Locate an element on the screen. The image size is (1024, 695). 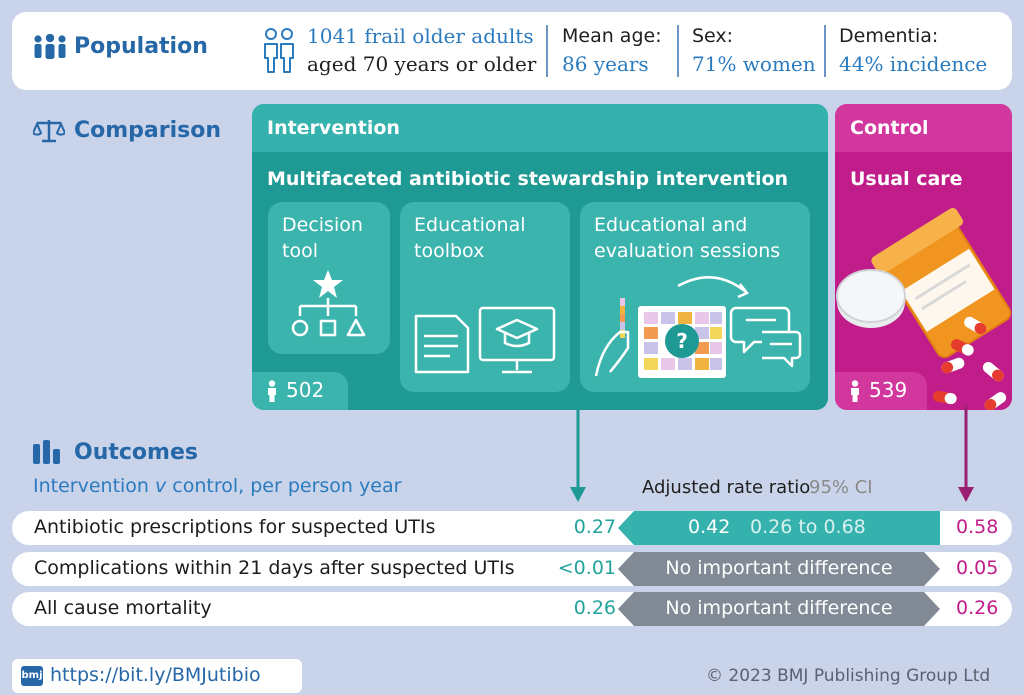
ratio-header: Adjusted rate ratio is located at coordinates (726, 487).